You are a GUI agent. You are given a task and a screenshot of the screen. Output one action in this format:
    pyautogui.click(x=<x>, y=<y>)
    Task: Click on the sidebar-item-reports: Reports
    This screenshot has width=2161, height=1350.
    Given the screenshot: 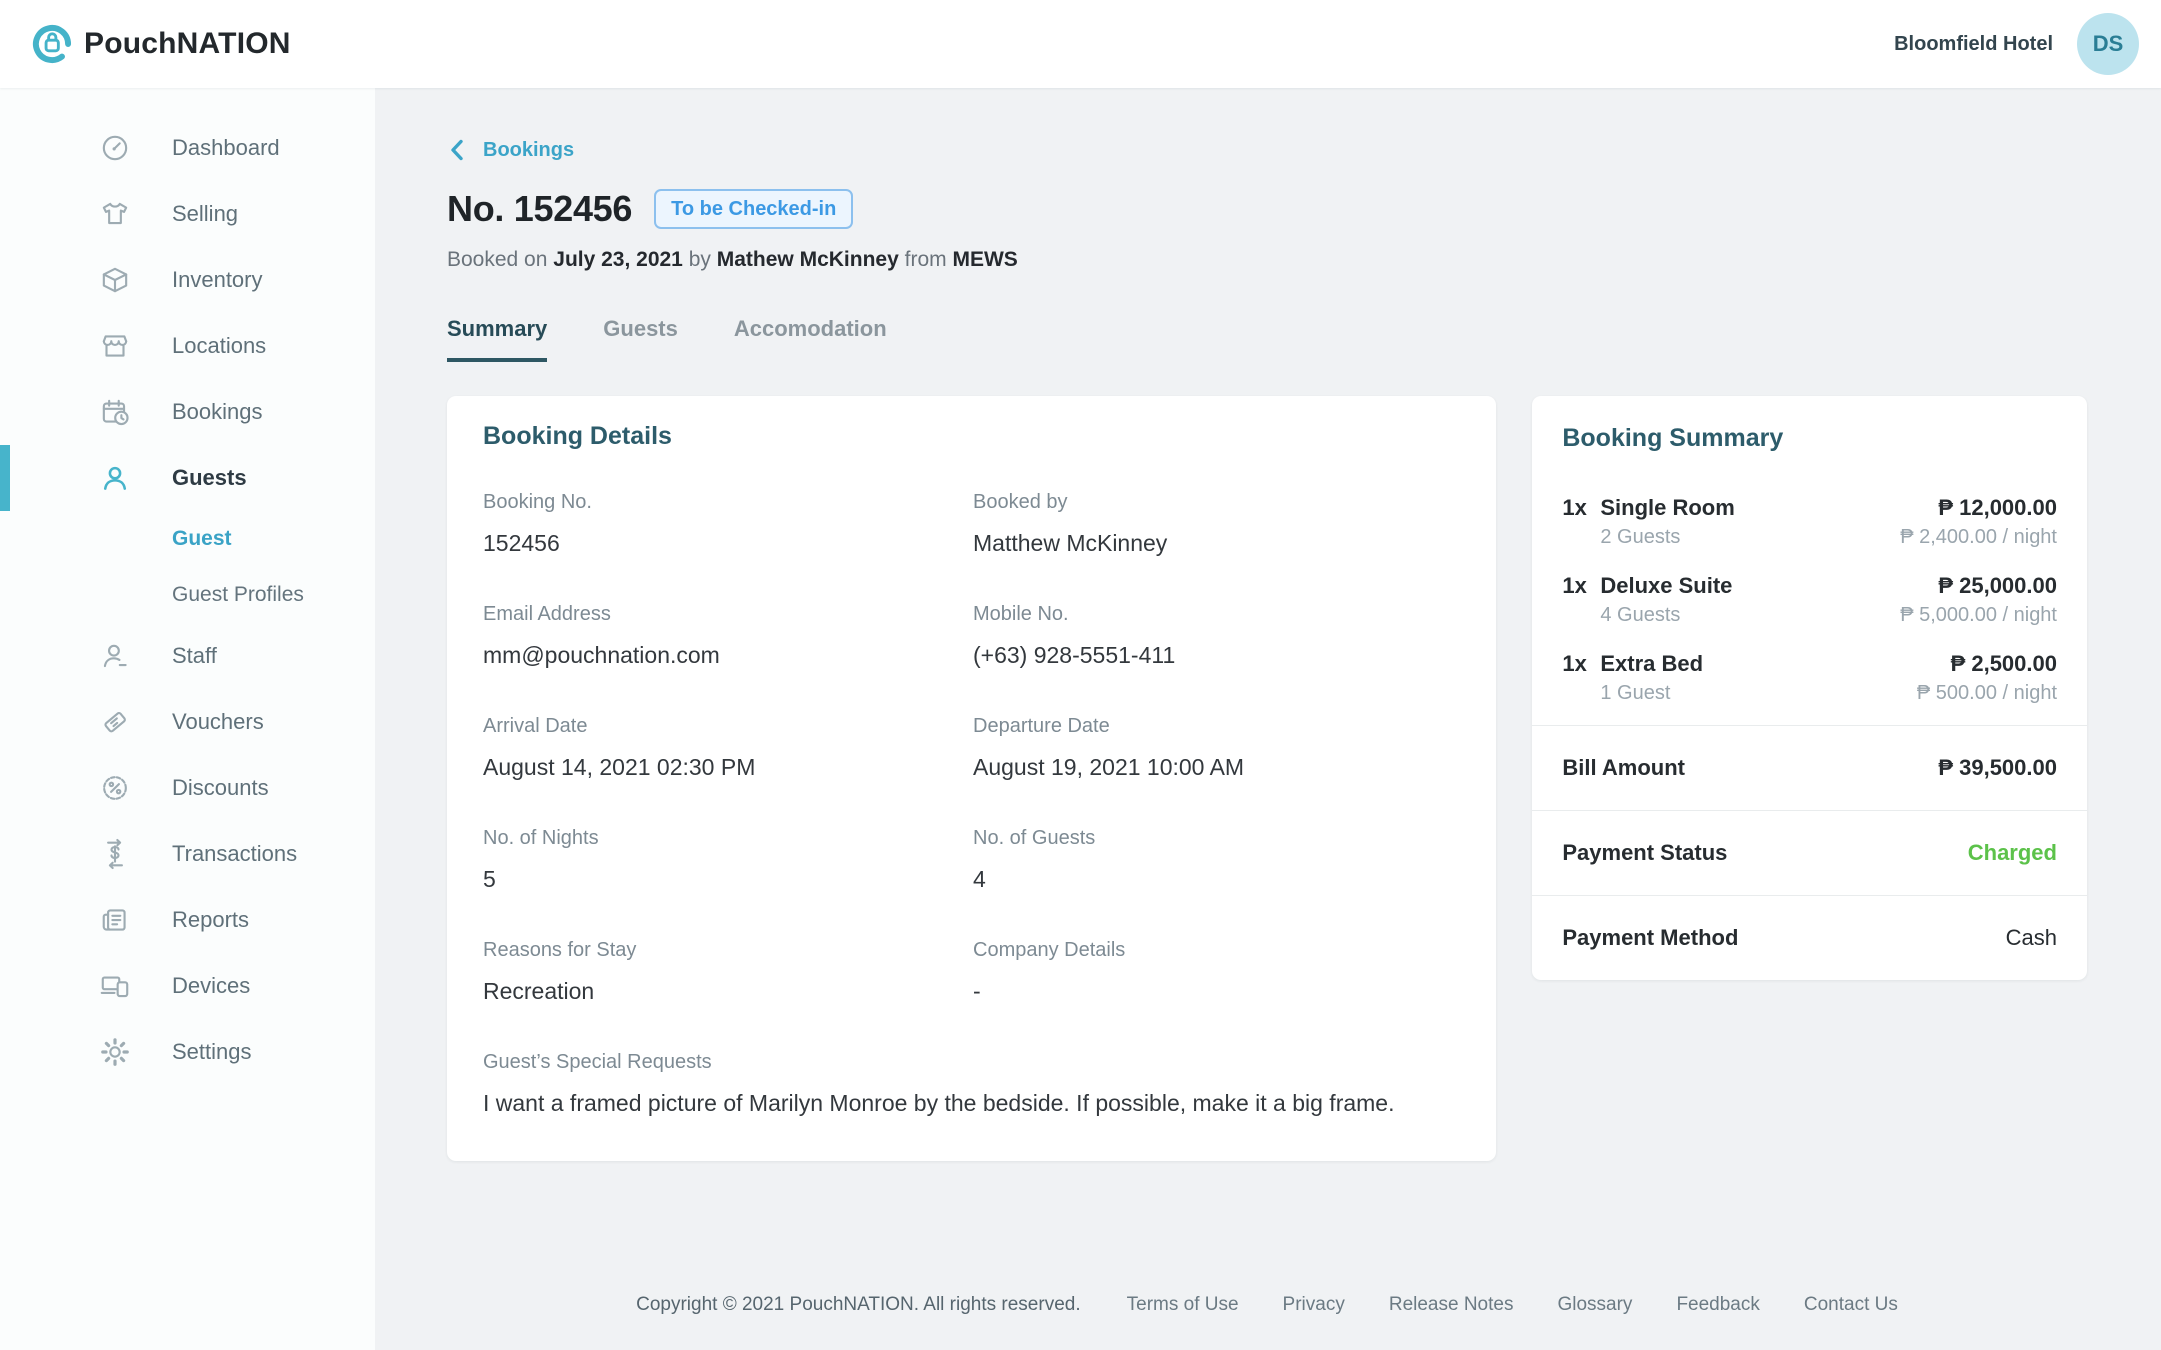 What is the action you would take?
    pyautogui.click(x=187, y=920)
    